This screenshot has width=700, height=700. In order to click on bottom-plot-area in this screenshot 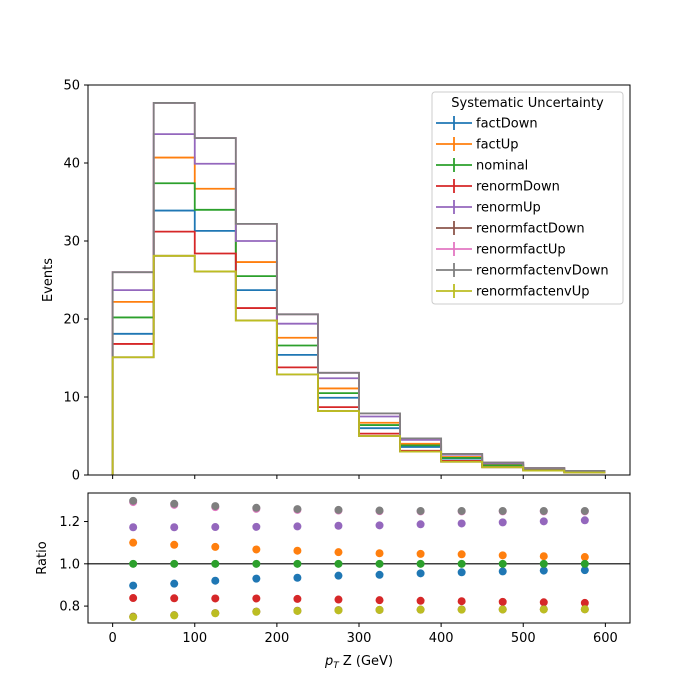, I will do `click(359, 558)`.